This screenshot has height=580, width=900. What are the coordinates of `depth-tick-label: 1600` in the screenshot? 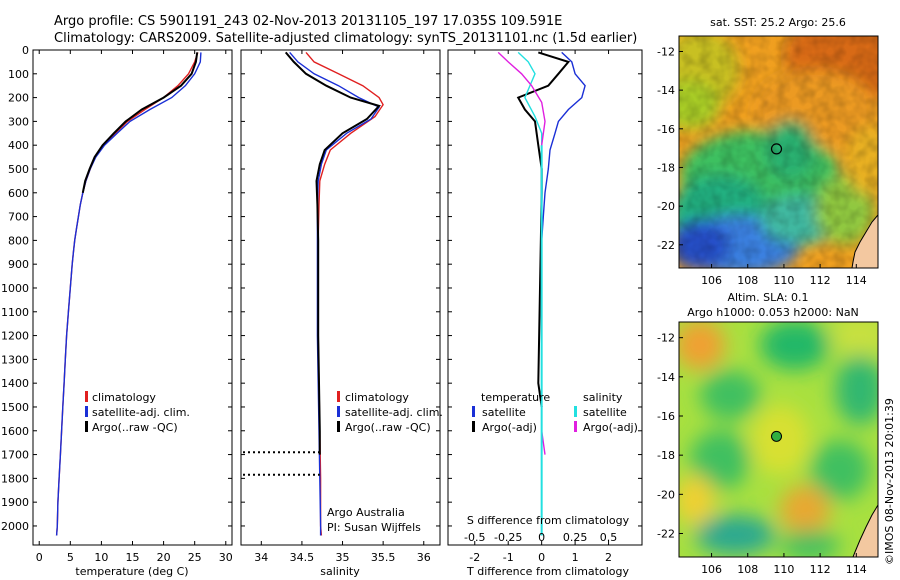 It's located at (15, 431).